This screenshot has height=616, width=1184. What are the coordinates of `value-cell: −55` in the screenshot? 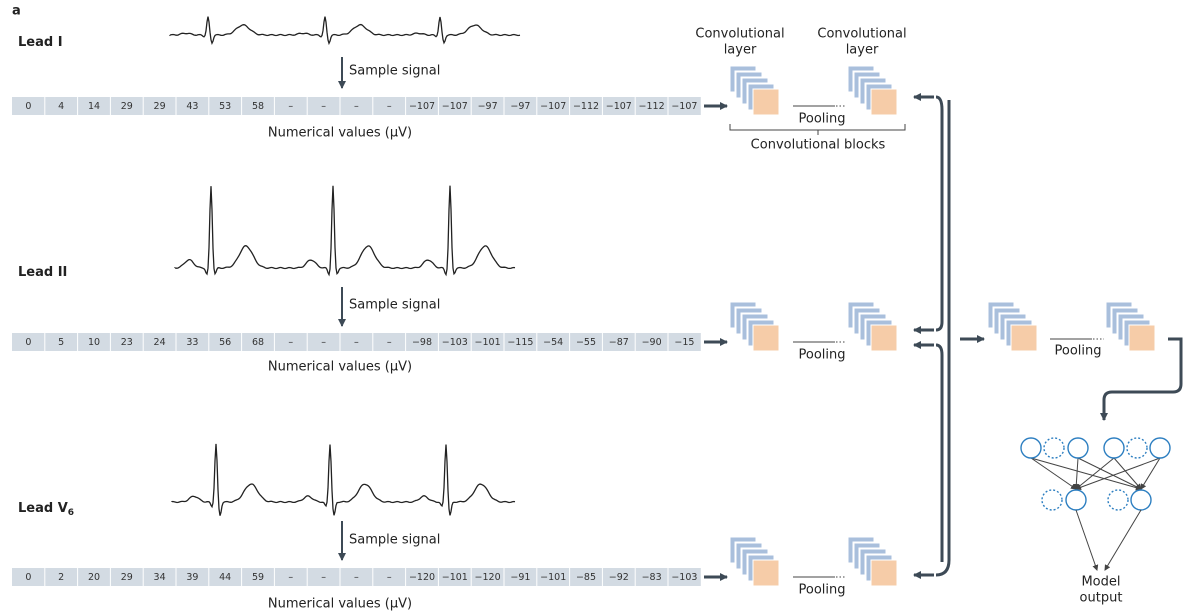 It's located at (586, 342).